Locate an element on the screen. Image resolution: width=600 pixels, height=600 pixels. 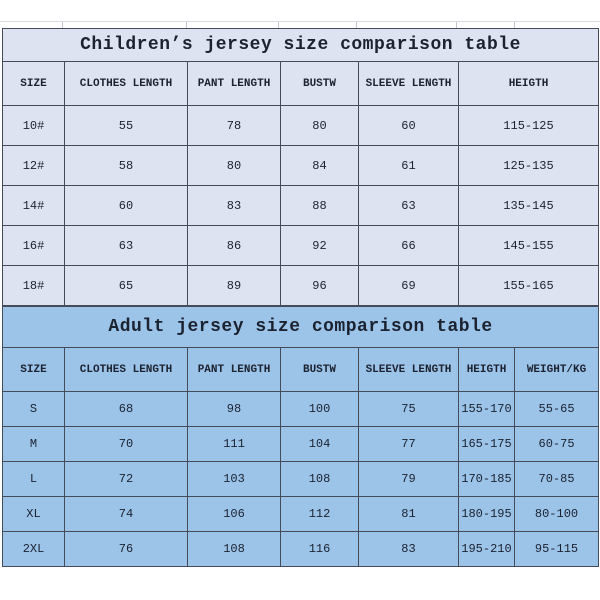
value-cell: 116 is located at coordinates (319, 549).